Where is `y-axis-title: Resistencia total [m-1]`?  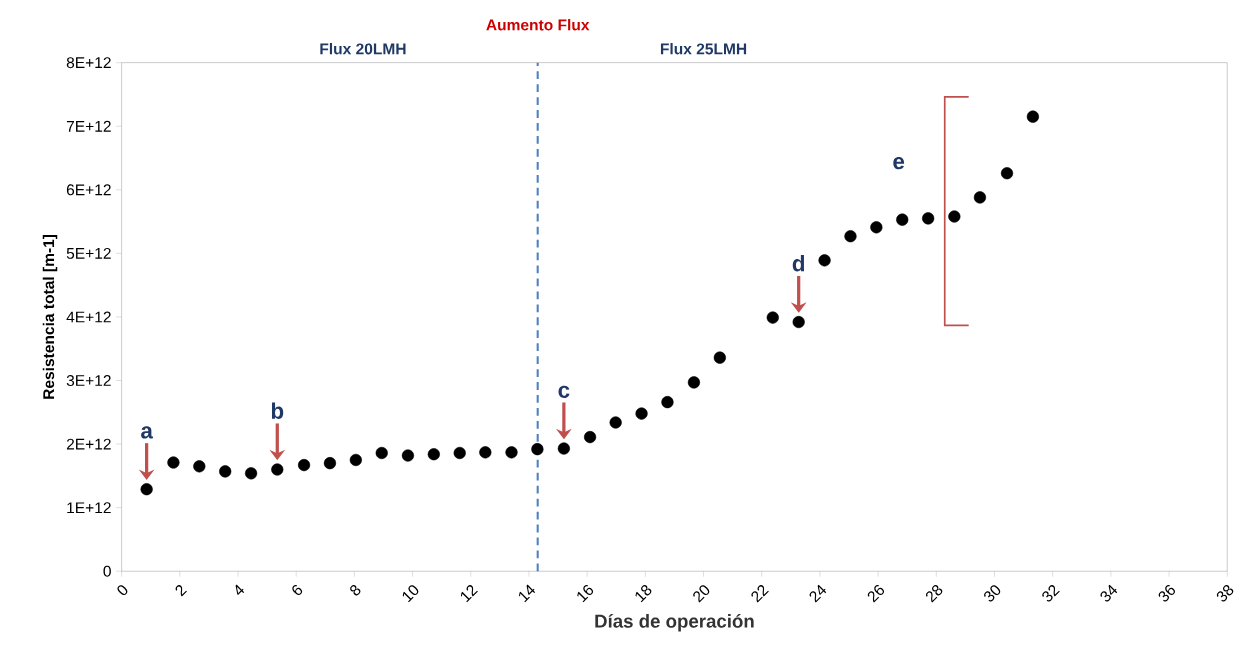 y-axis-title: Resistencia total [m-1] is located at coordinates (50, 317).